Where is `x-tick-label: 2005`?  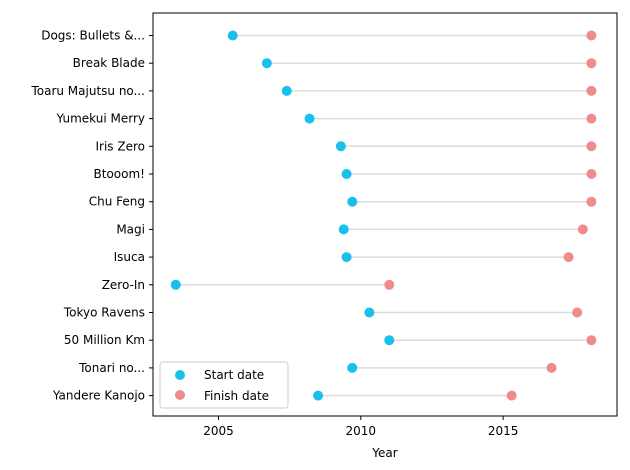 x-tick-label: 2005 is located at coordinates (218, 431).